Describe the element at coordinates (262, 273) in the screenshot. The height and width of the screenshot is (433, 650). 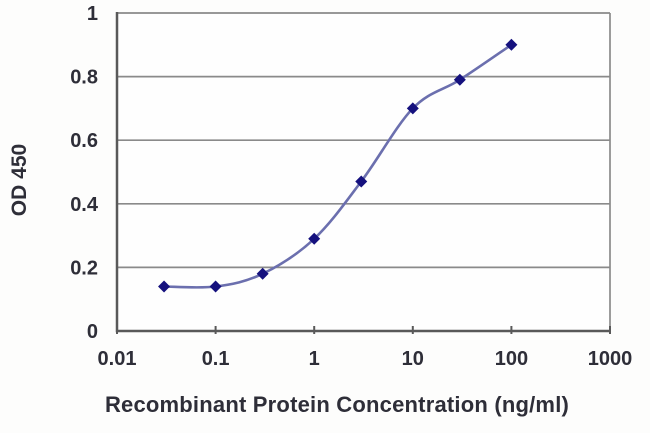
I see `data-point-marker-0.3` at that location.